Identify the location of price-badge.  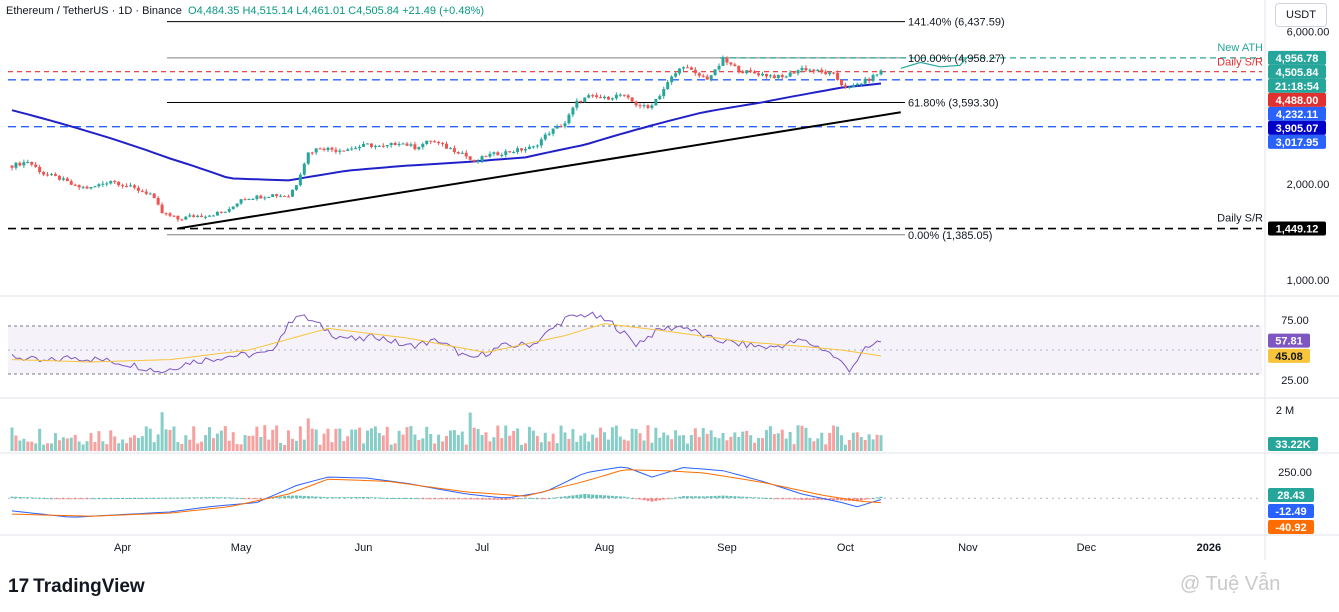
(1297, 99).